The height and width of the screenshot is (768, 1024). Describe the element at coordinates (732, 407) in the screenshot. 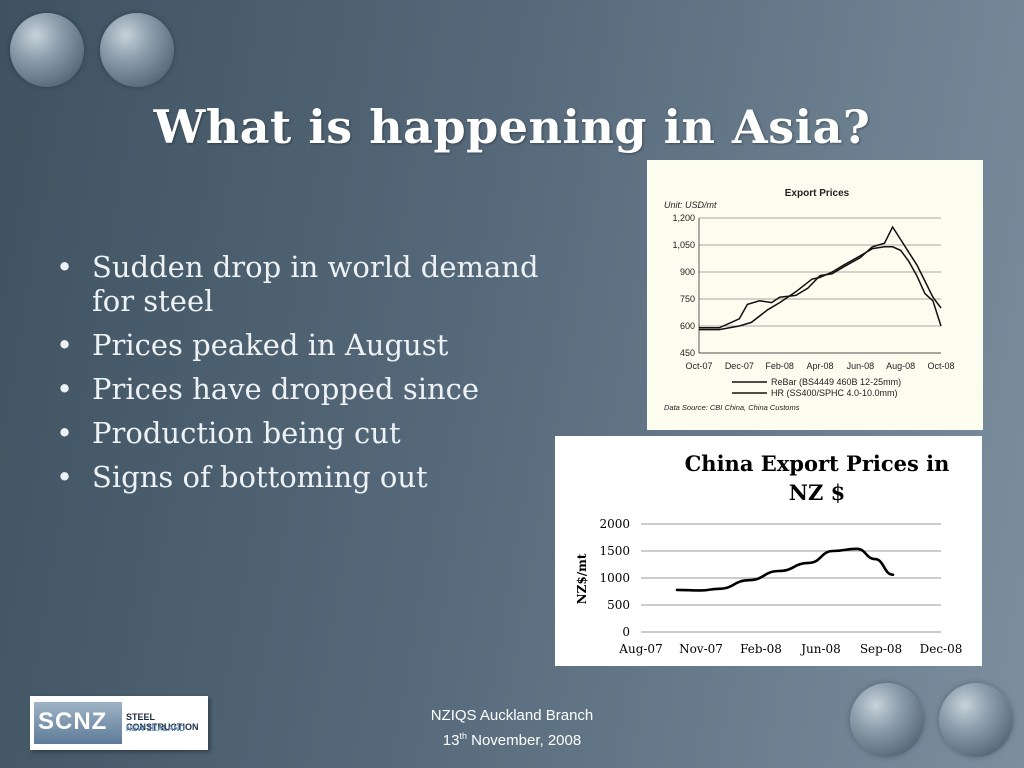

I see `data-source-note: Data Source: CBI China, China Customs` at that location.